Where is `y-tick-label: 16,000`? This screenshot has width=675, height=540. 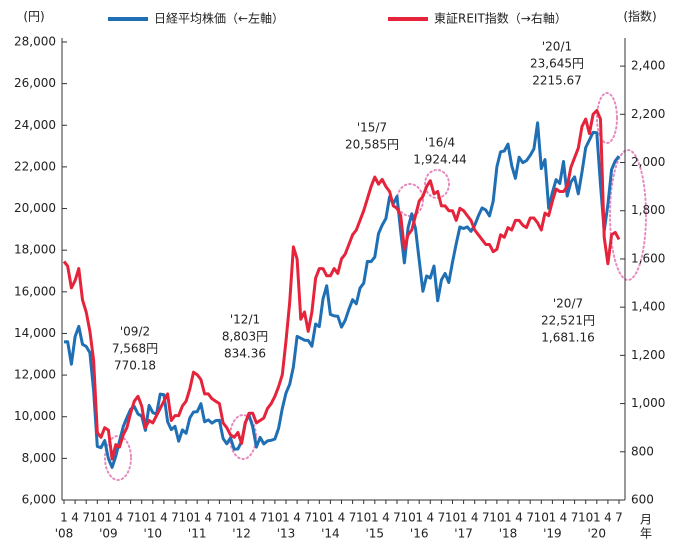
y-tick-label: 16,000 is located at coordinates (35, 291).